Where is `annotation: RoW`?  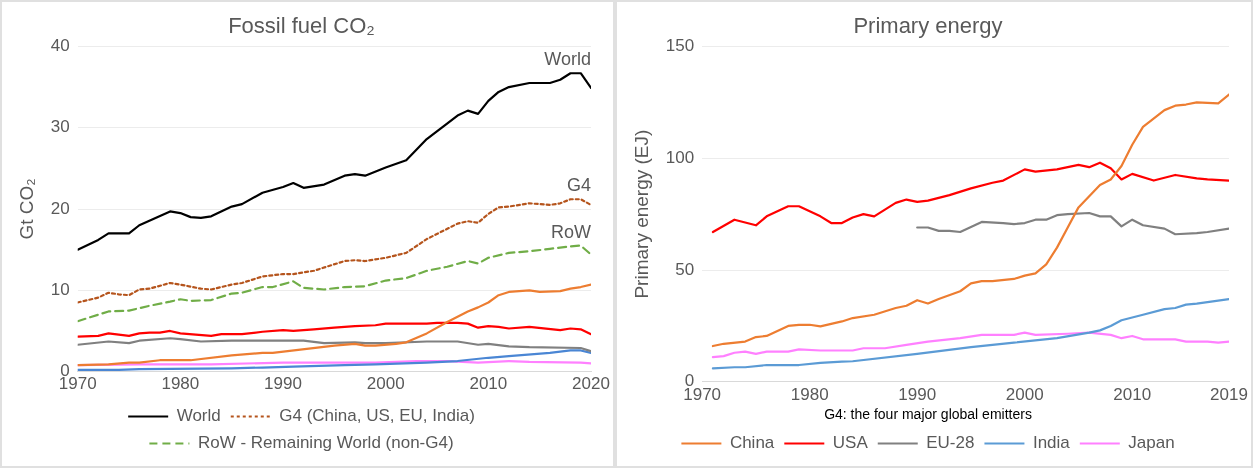
annotation: RoW is located at coordinates (571, 231).